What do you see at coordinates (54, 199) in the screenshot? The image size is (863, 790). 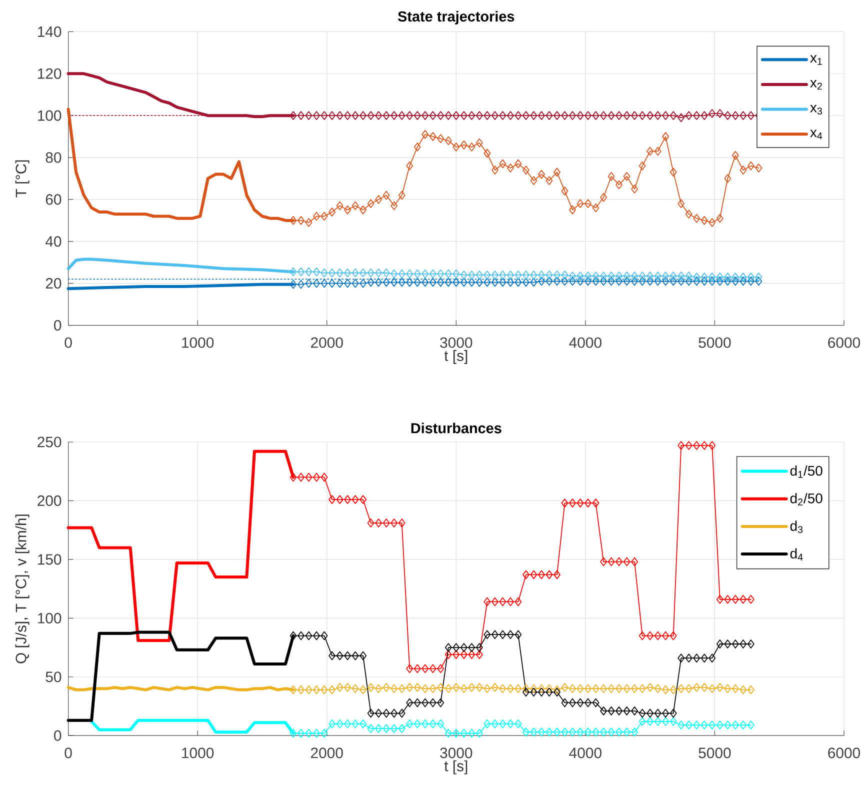 I see `y-tick-label: 60` at bounding box center [54, 199].